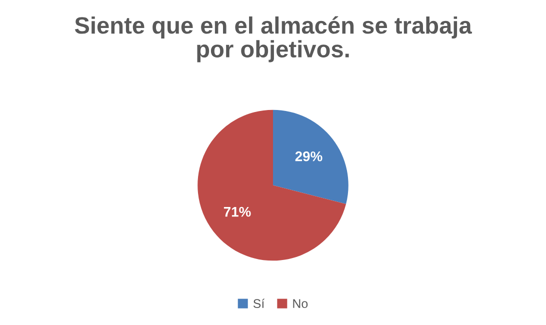 This screenshot has height=325, width=546. I want to click on legend-label: Sí, so click(259, 303).